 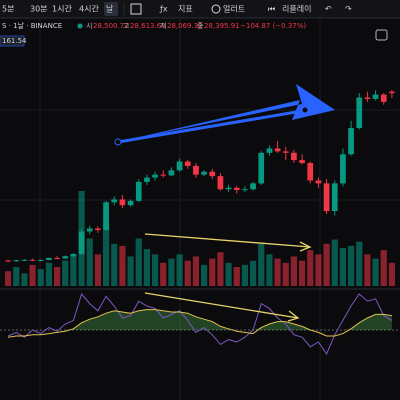 I want to click on alert-button: 얼러트, so click(x=234, y=9).